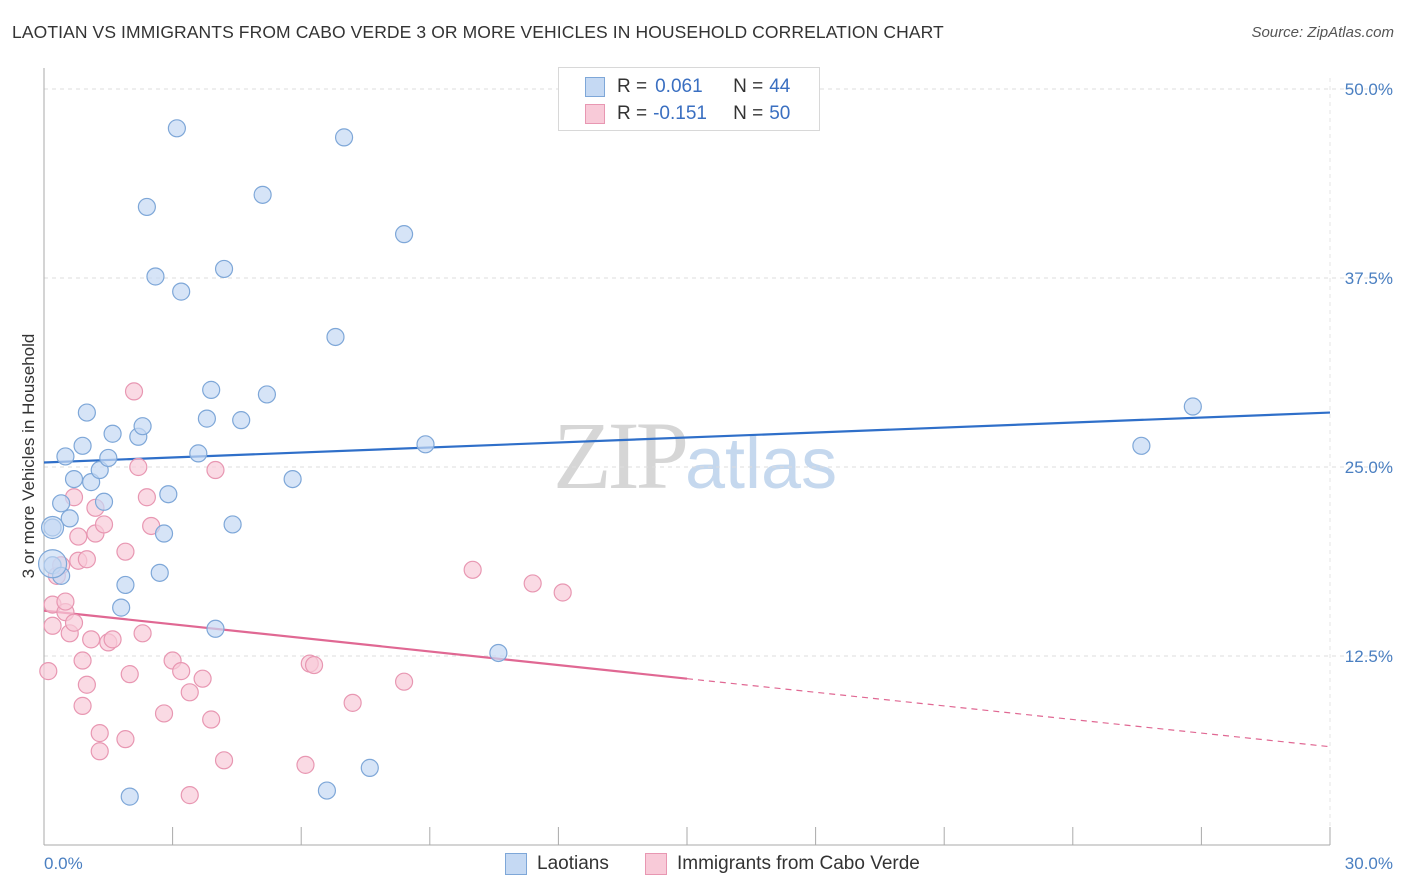  I want to click on legend-item-laotians: Laotians, so click(557, 864).